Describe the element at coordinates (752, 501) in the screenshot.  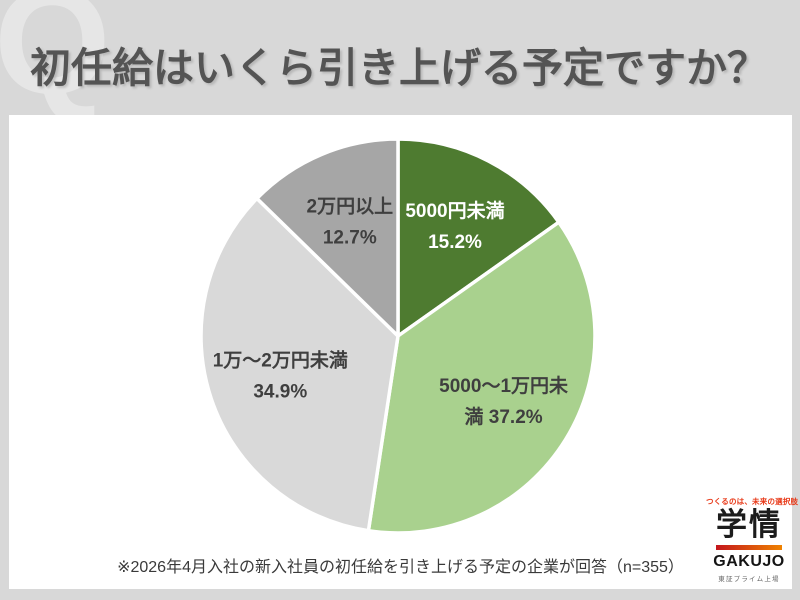
I see `logo-tagline: つくるのは、未来の選択肢` at that location.